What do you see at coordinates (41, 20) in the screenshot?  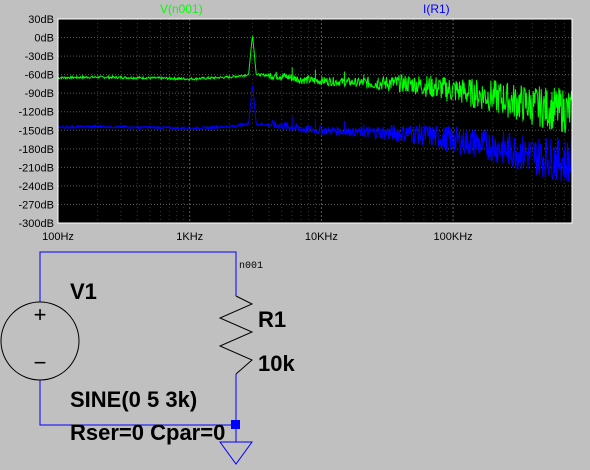 I see `y-tick-label: 30dB` at bounding box center [41, 20].